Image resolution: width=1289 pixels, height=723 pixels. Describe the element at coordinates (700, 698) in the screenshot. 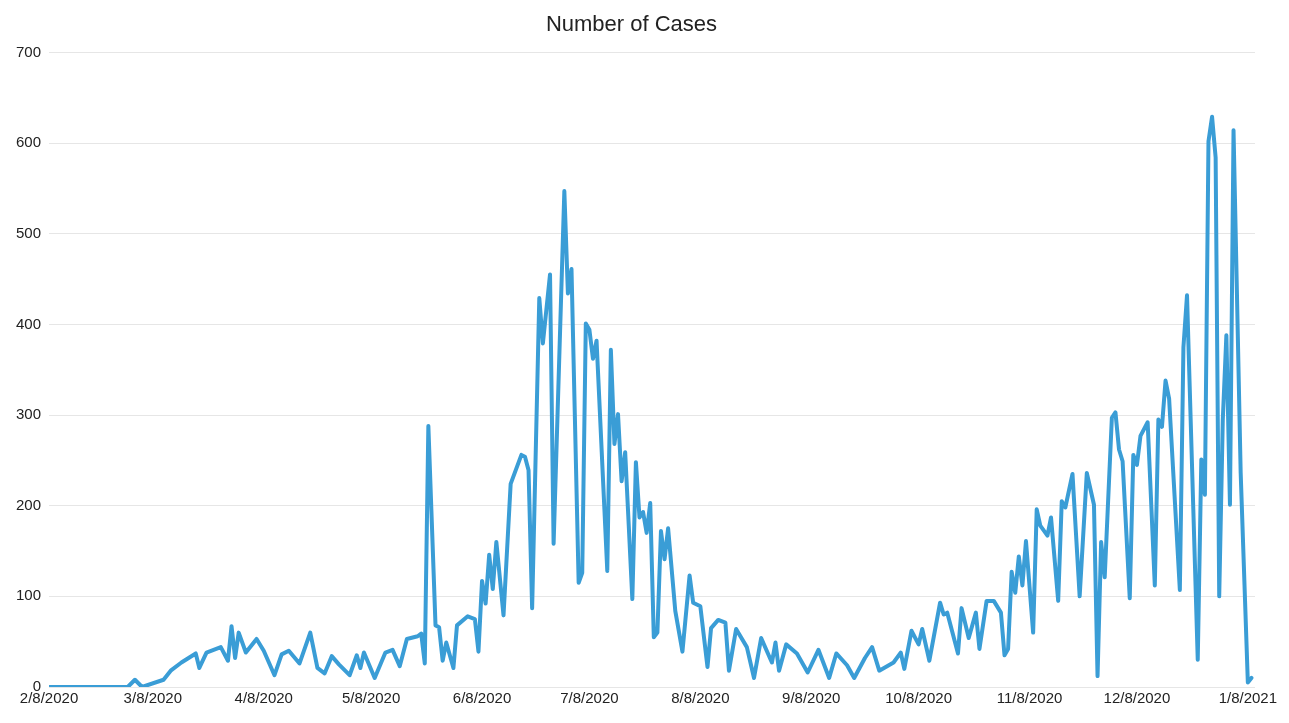

I see `x-tick-label: 8/8/2020` at that location.